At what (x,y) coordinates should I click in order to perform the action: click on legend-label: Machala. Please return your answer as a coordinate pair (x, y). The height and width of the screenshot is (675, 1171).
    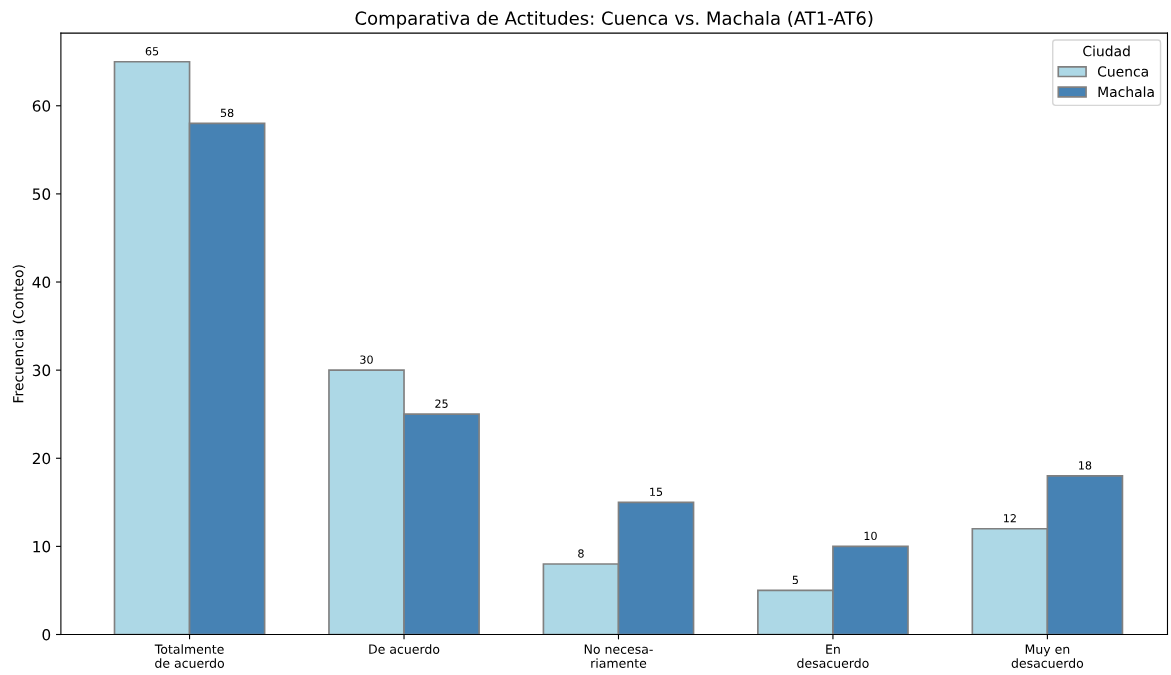
    Looking at the image, I should click on (1126, 92).